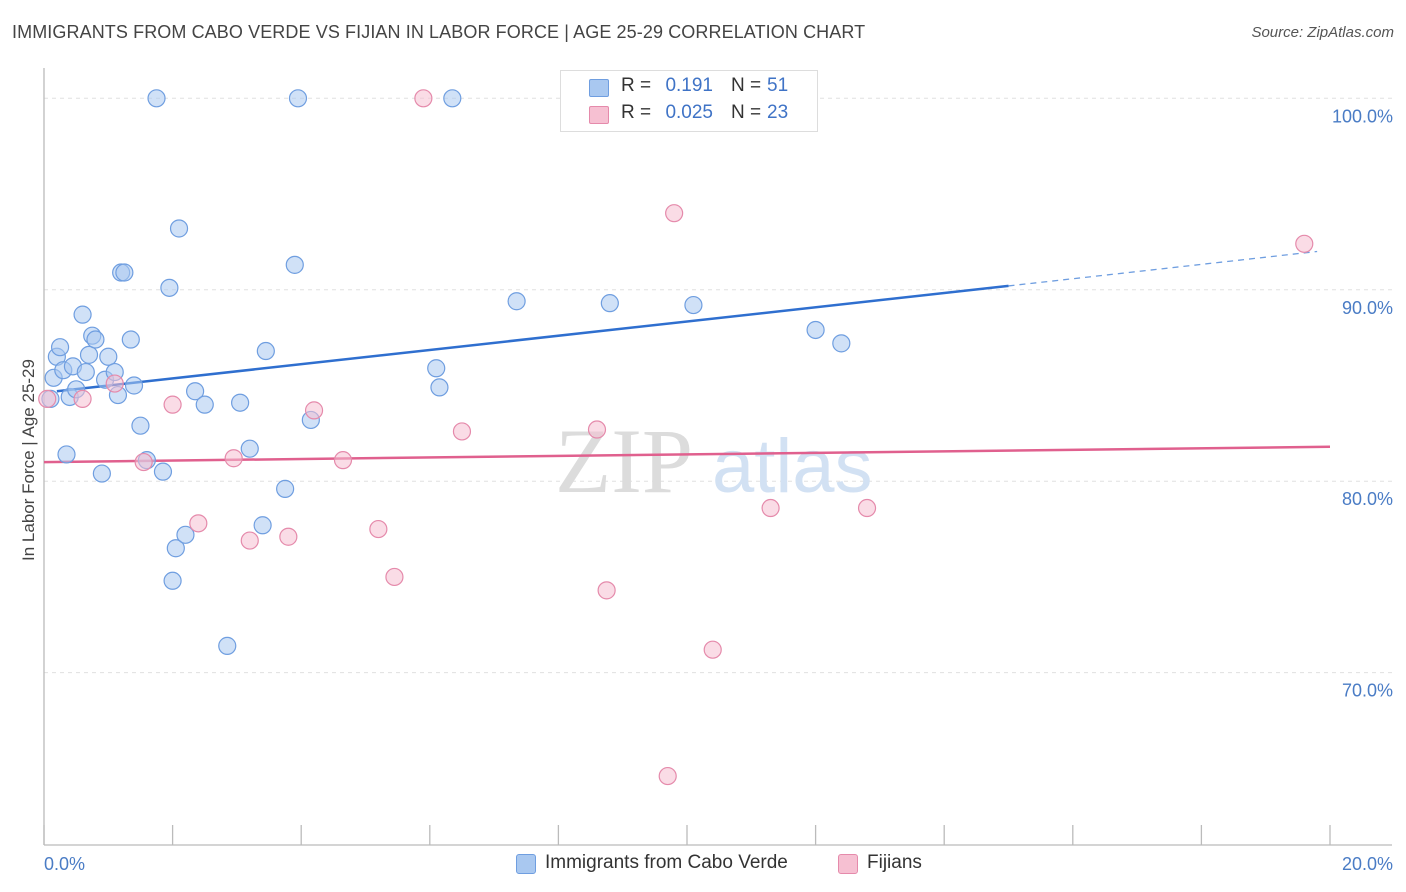  What do you see at coordinates (526, 864) in the screenshot?
I see `bottom-legend-swatch-cabo-verde` at bounding box center [526, 864].